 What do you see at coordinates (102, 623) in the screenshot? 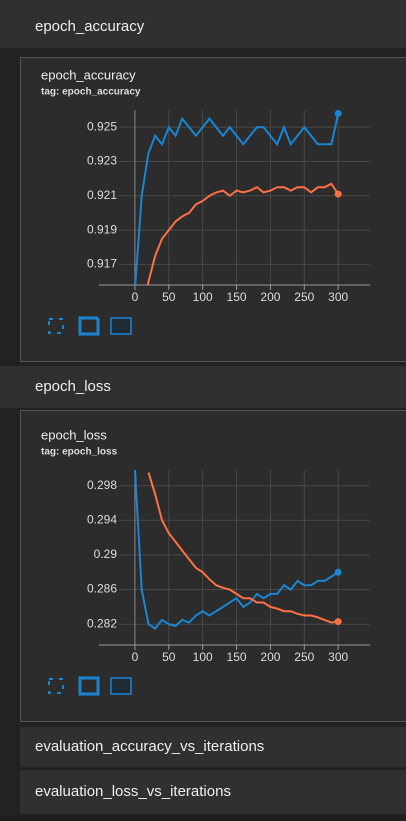
I see `y-tick-label: 0.282` at bounding box center [102, 623].